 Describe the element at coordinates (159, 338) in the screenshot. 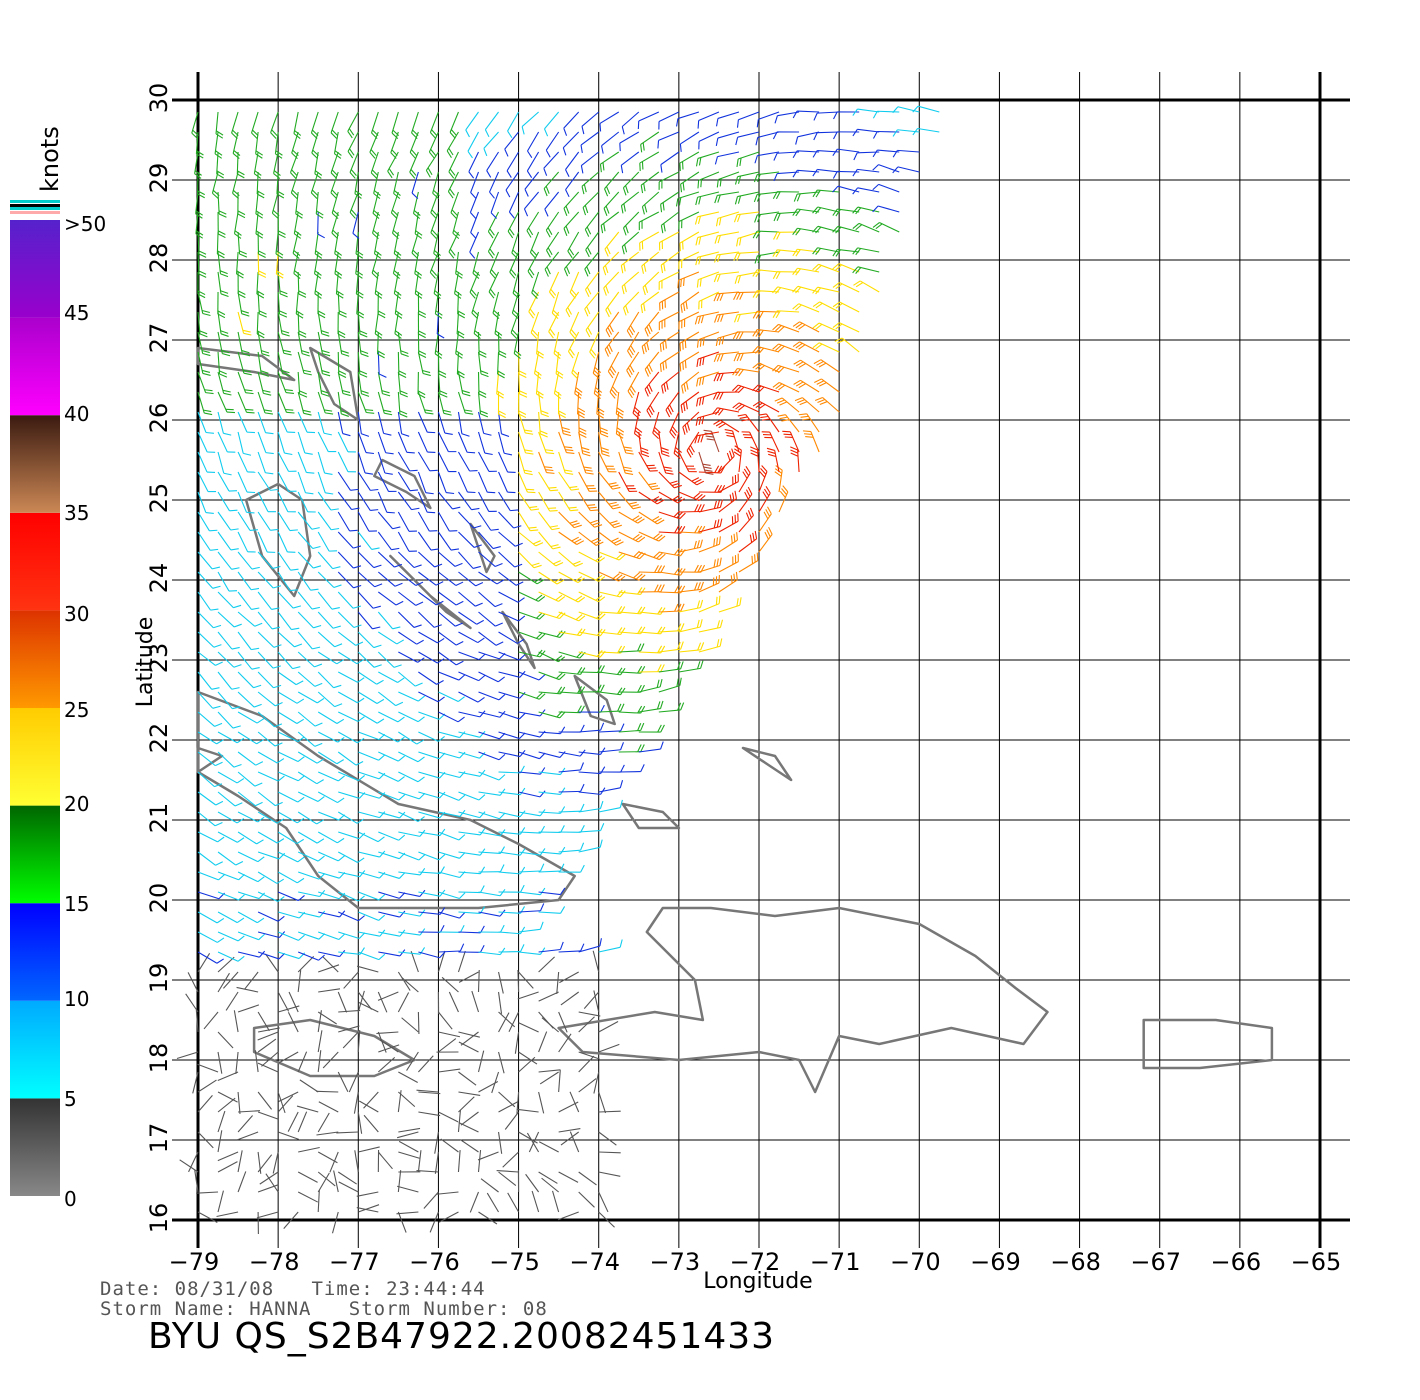

I see `lat-tick-label: 27` at that location.